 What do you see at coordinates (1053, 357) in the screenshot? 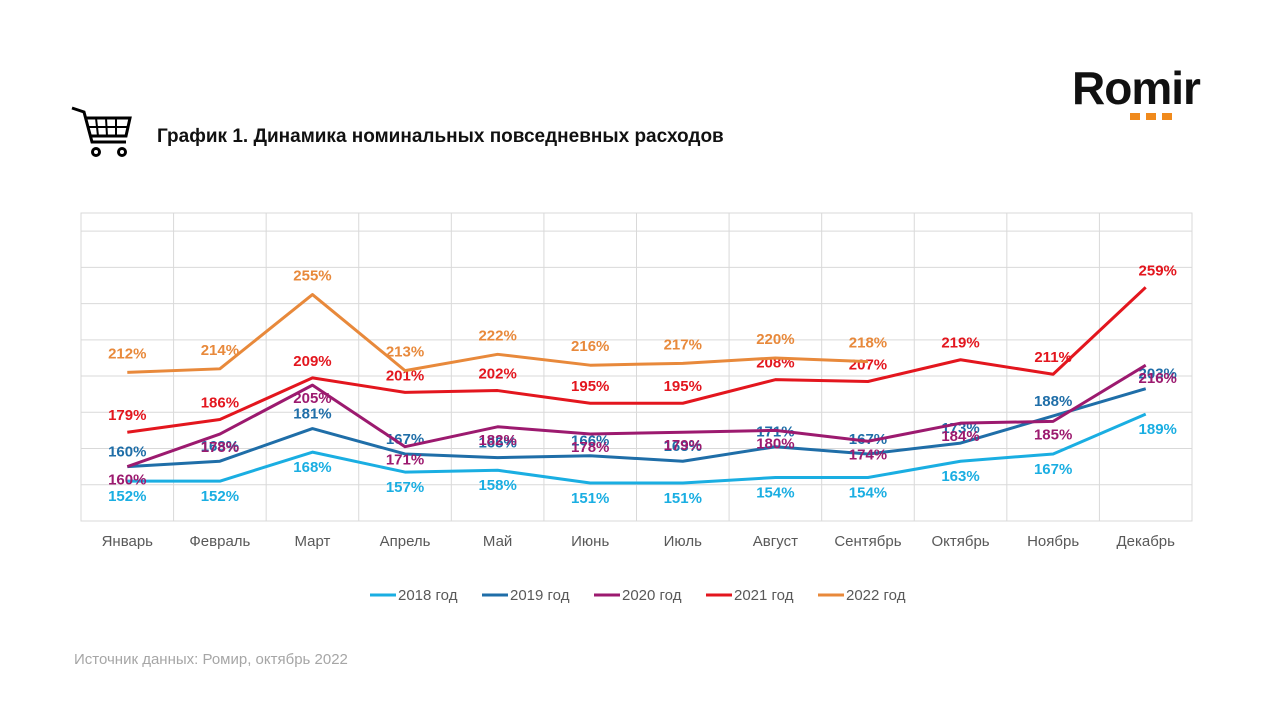
I see `data-label: 211%` at bounding box center [1053, 357].